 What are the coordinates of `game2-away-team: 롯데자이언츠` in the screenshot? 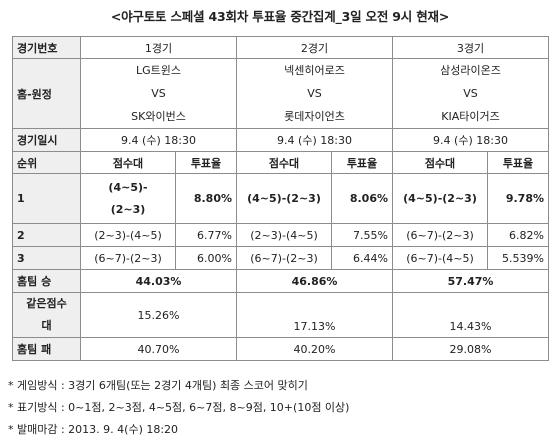 It's located at (314, 116).